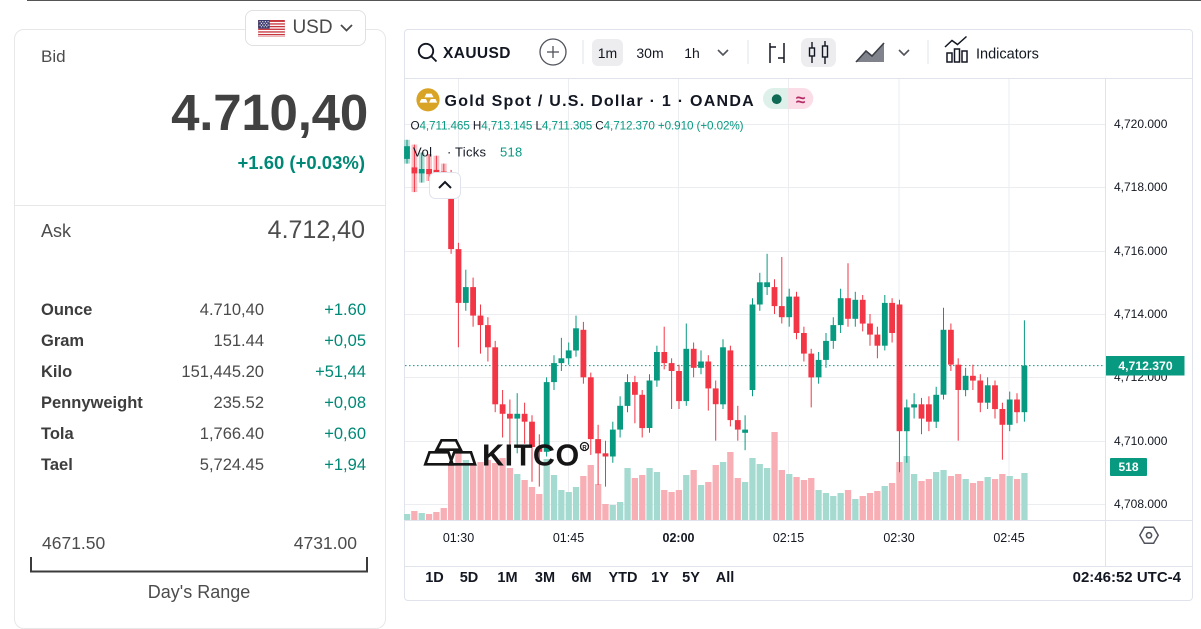  Describe the element at coordinates (660, 578) in the screenshot. I see `svg-text: 1Y` at that location.